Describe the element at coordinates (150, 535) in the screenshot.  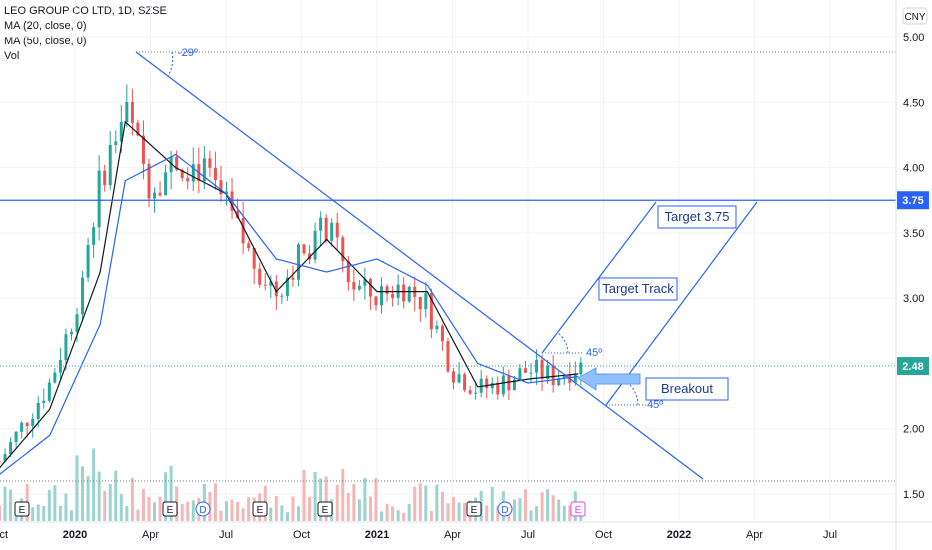
I see `x-tick-label: Apr` at that location.